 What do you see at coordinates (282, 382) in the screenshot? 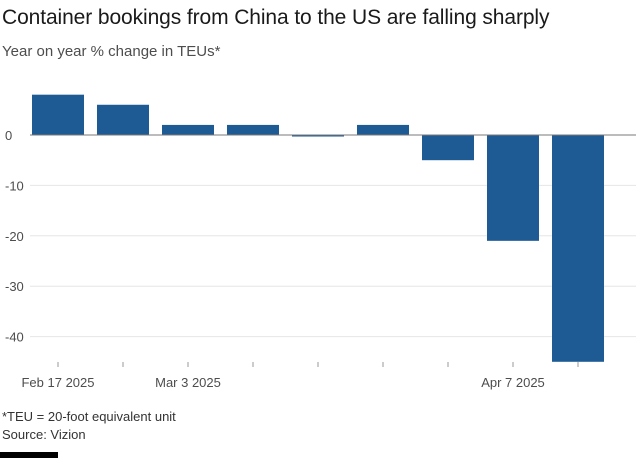
I see `x-tick-labels: Feb 17 2025 Mar 3 2025 Apr 7 2025` at bounding box center [282, 382].